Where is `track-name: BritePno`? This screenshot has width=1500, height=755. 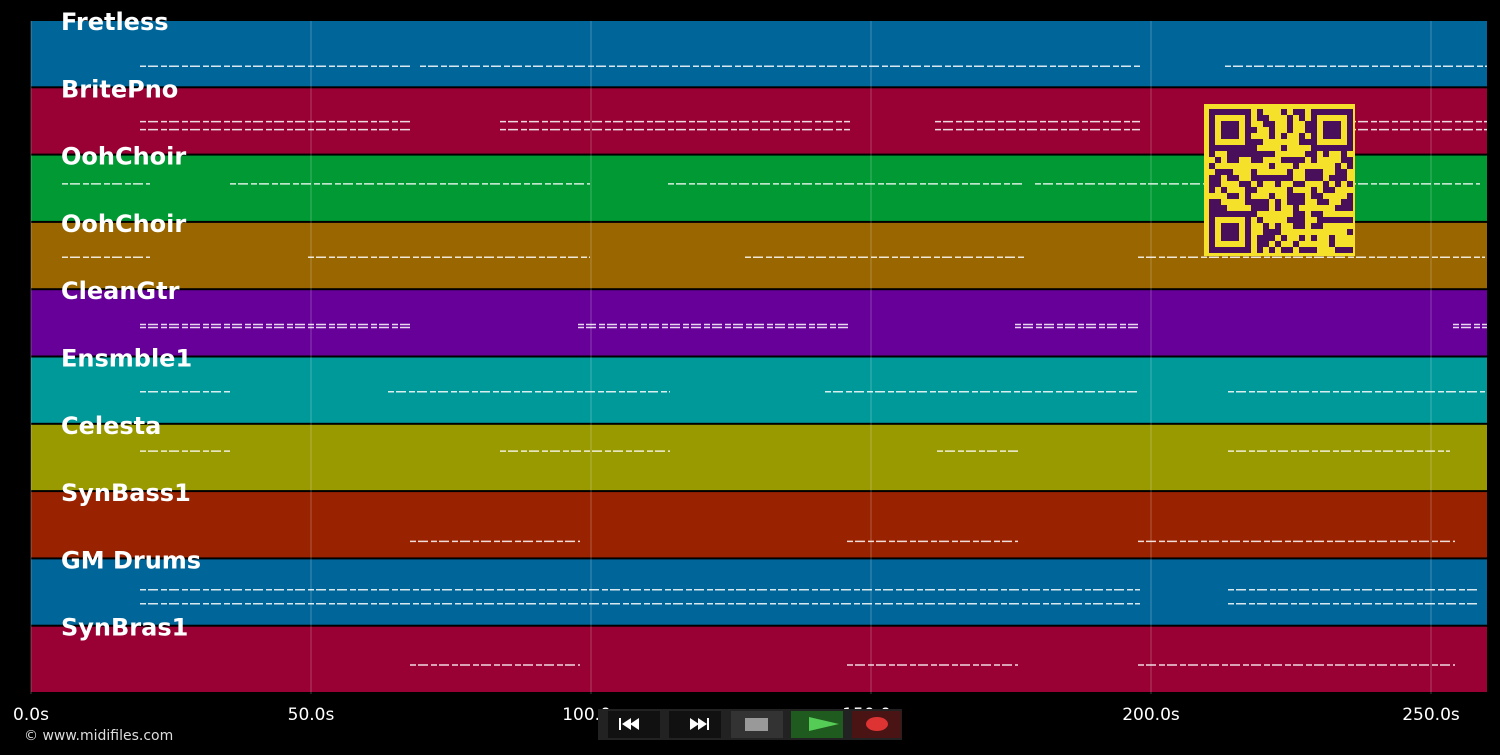
track-name: BritePno is located at coordinates (119, 89).